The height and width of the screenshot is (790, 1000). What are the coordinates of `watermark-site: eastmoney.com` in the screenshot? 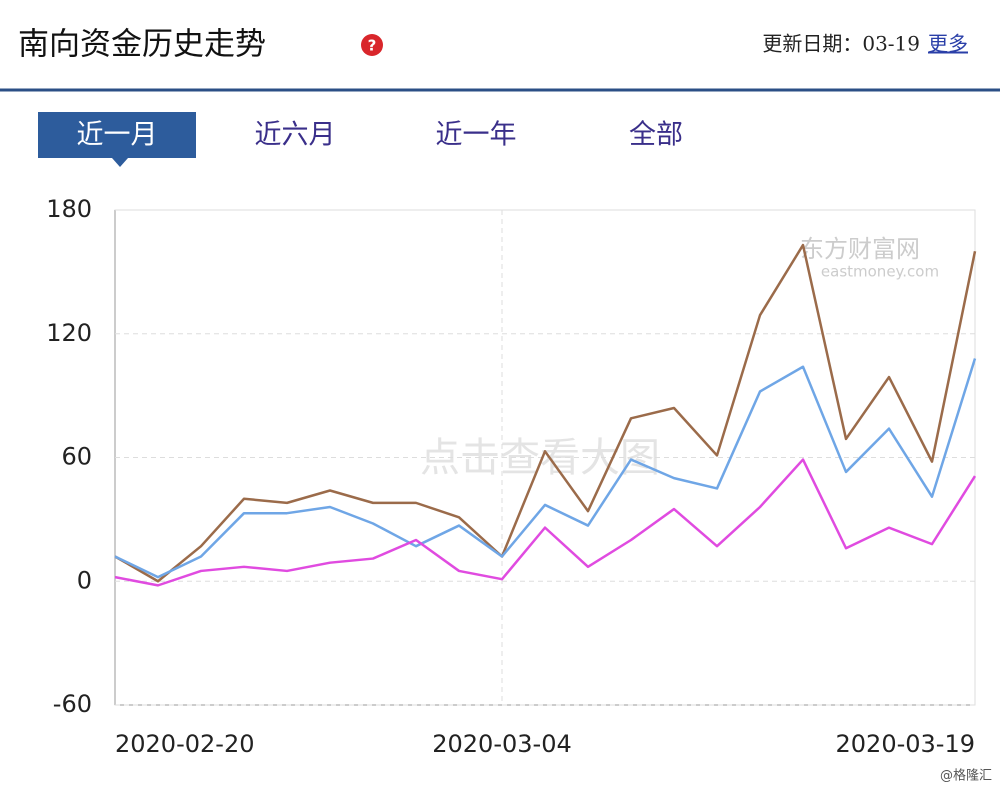 It's located at (880, 272).